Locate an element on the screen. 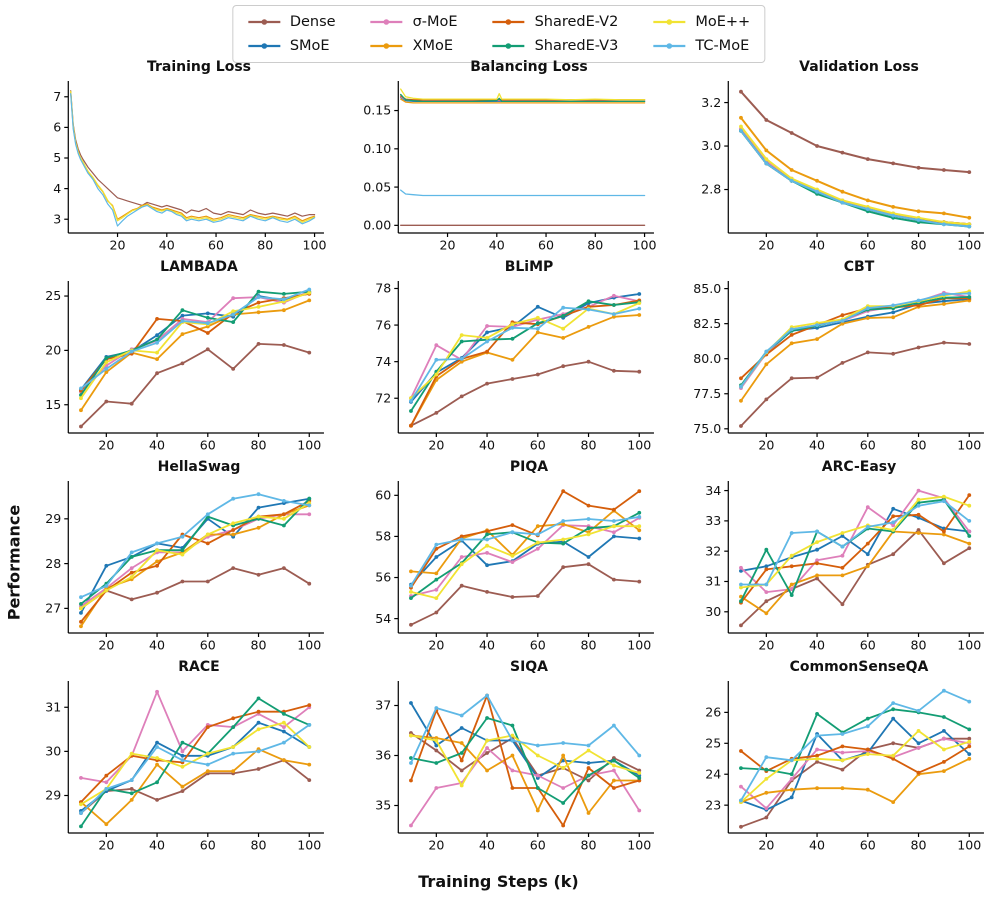 Image resolution: width=997 pixels, height=898 pixels. legend-label: TC-MoE is located at coordinates (722, 46).